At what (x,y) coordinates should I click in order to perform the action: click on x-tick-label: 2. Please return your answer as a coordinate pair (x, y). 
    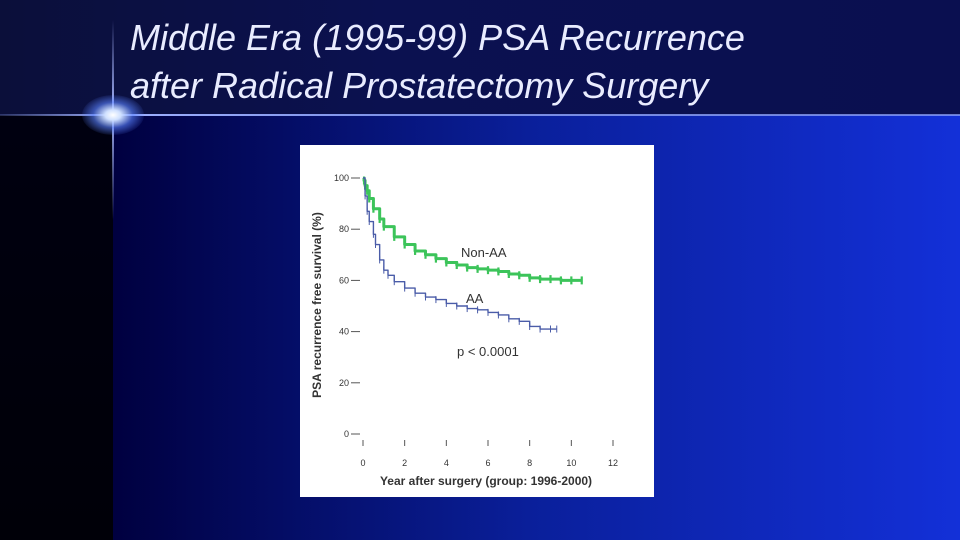
    Looking at the image, I should click on (404, 463).